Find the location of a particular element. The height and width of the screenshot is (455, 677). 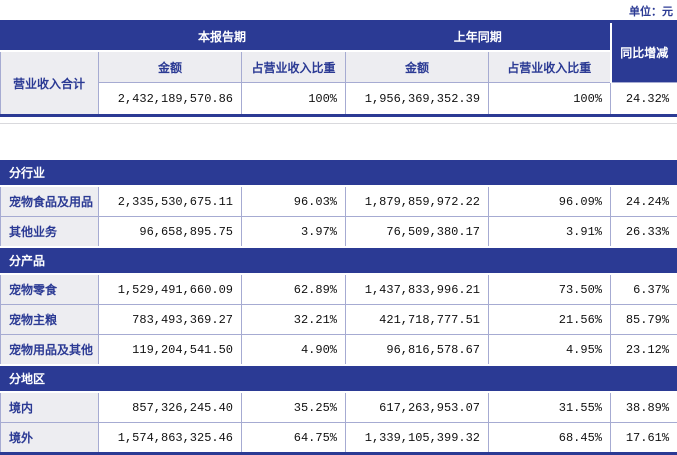

cell-prior-pct: 100% is located at coordinates (550, 99).